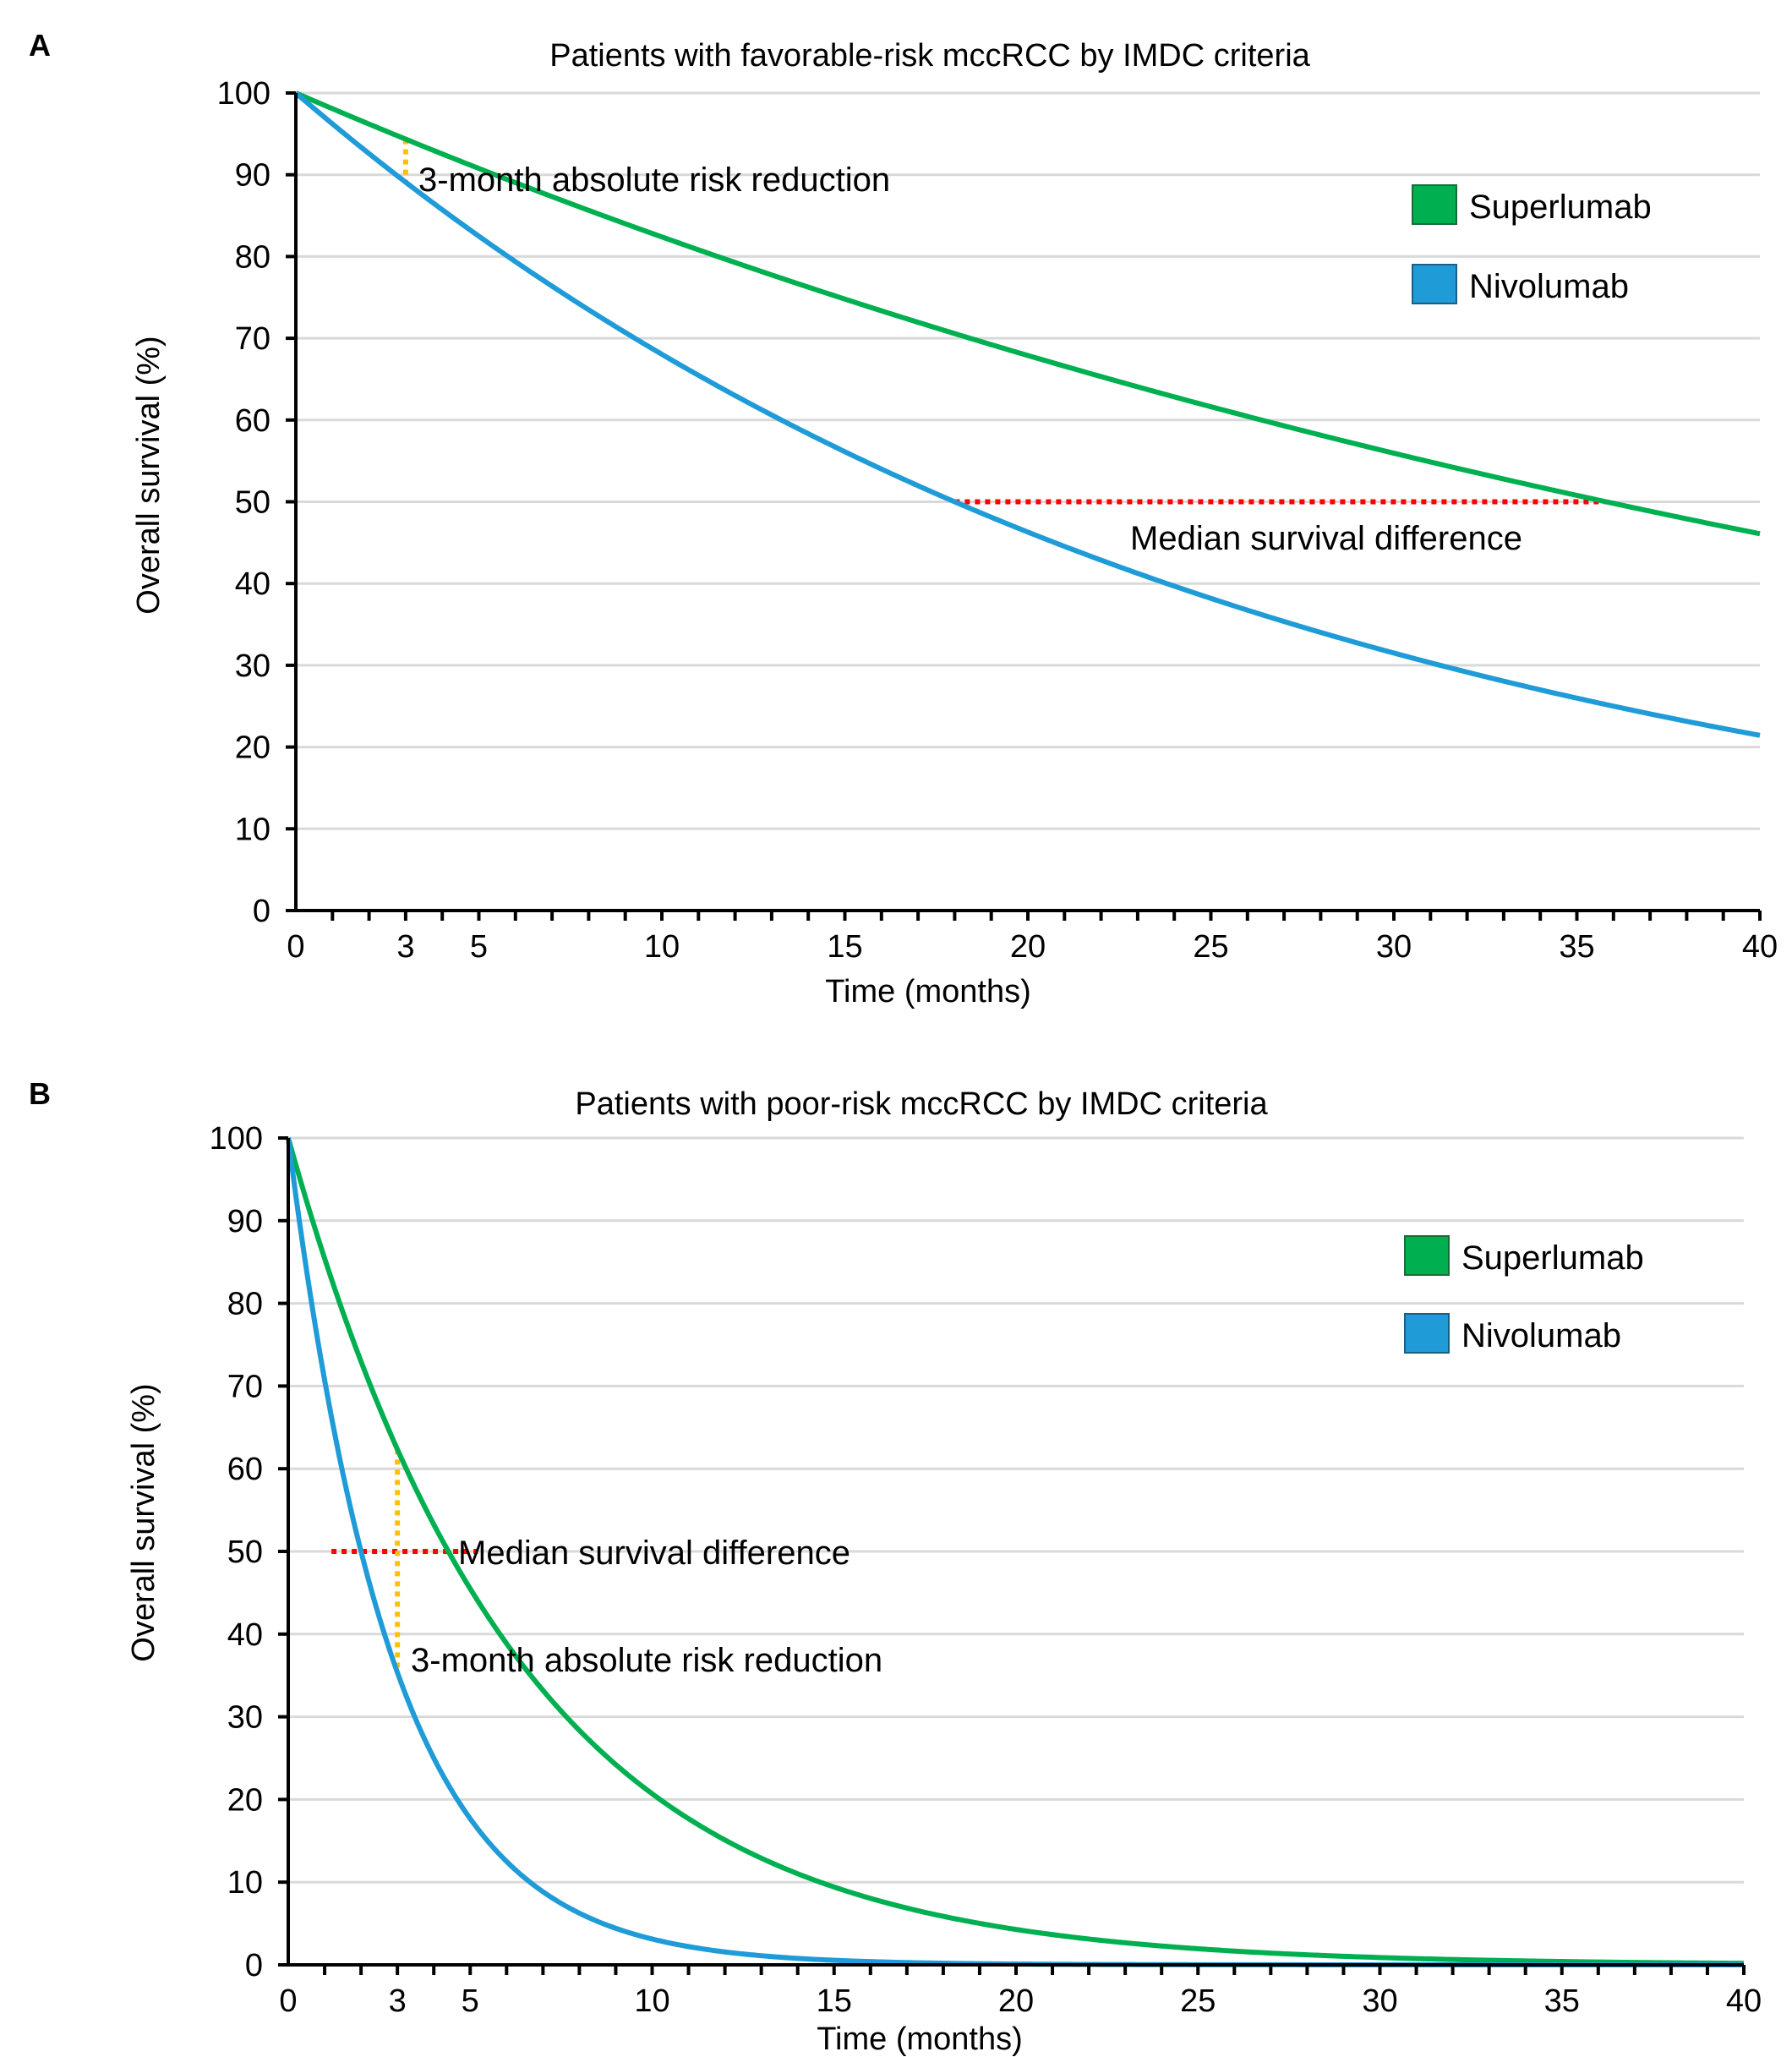  I want to click on panel-letter: A, so click(40, 45).